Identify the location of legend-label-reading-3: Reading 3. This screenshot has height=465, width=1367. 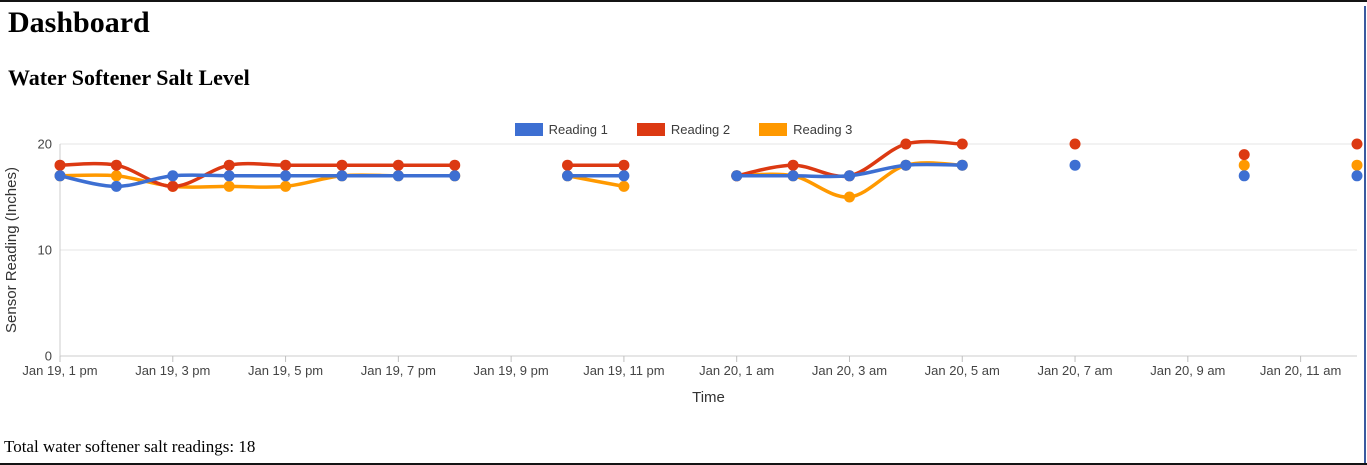
(823, 130).